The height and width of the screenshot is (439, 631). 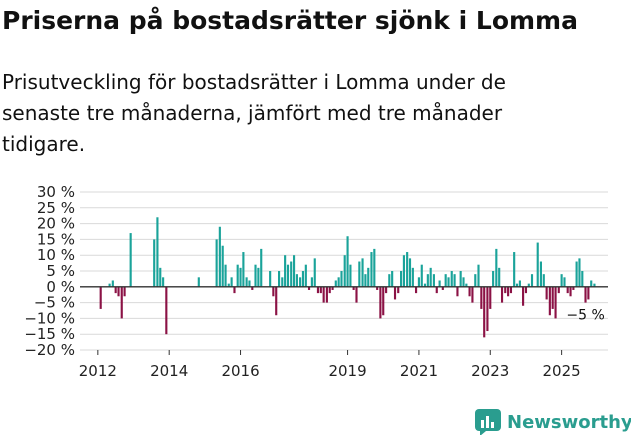 I want to click on y-tick-label: −10 %, so click(x=49, y=318).